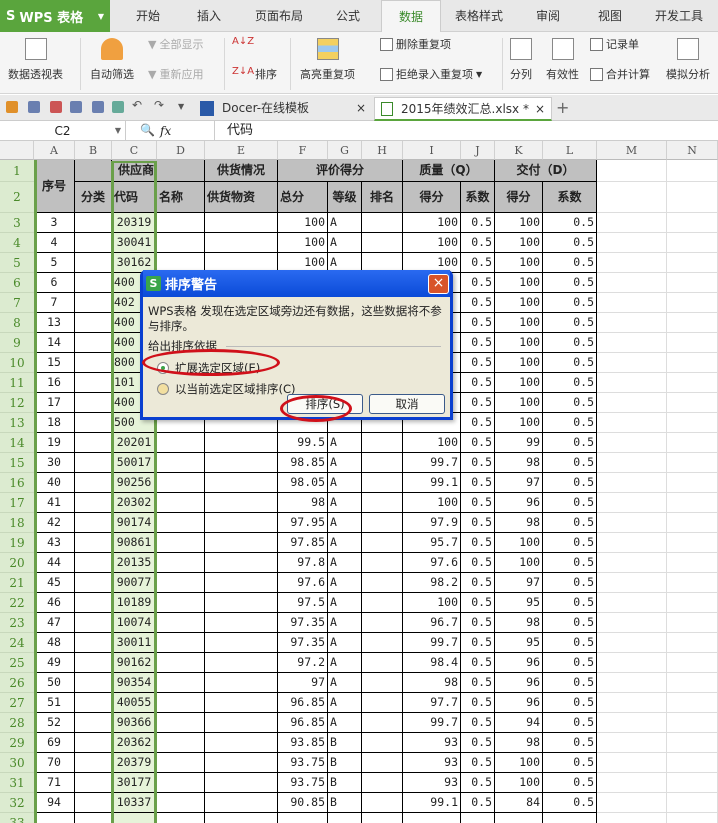 The image size is (718, 823). What do you see at coordinates (54, 523) in the screenshot?
I see `cell-A18: 42` at bounding box center [54, 523].